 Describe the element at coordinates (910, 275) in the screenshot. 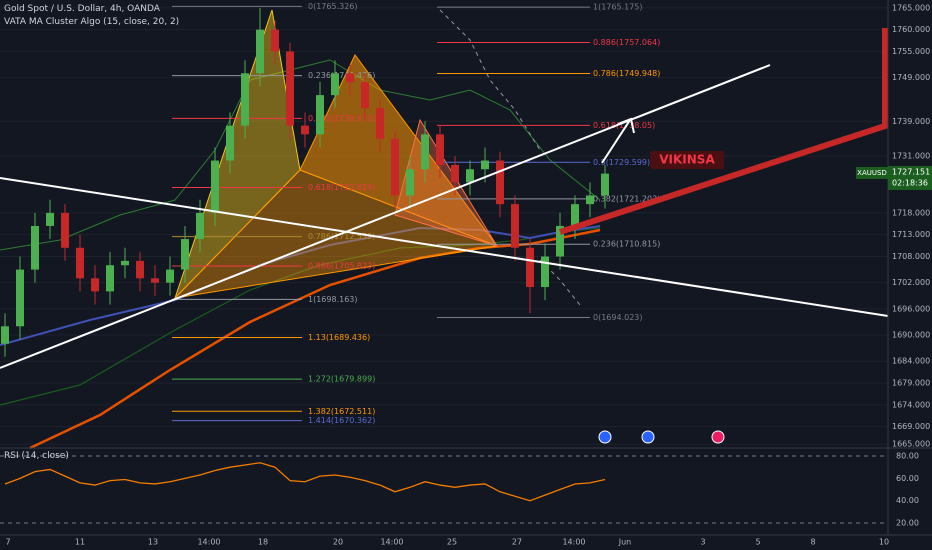

I see `price-axis` at that location.